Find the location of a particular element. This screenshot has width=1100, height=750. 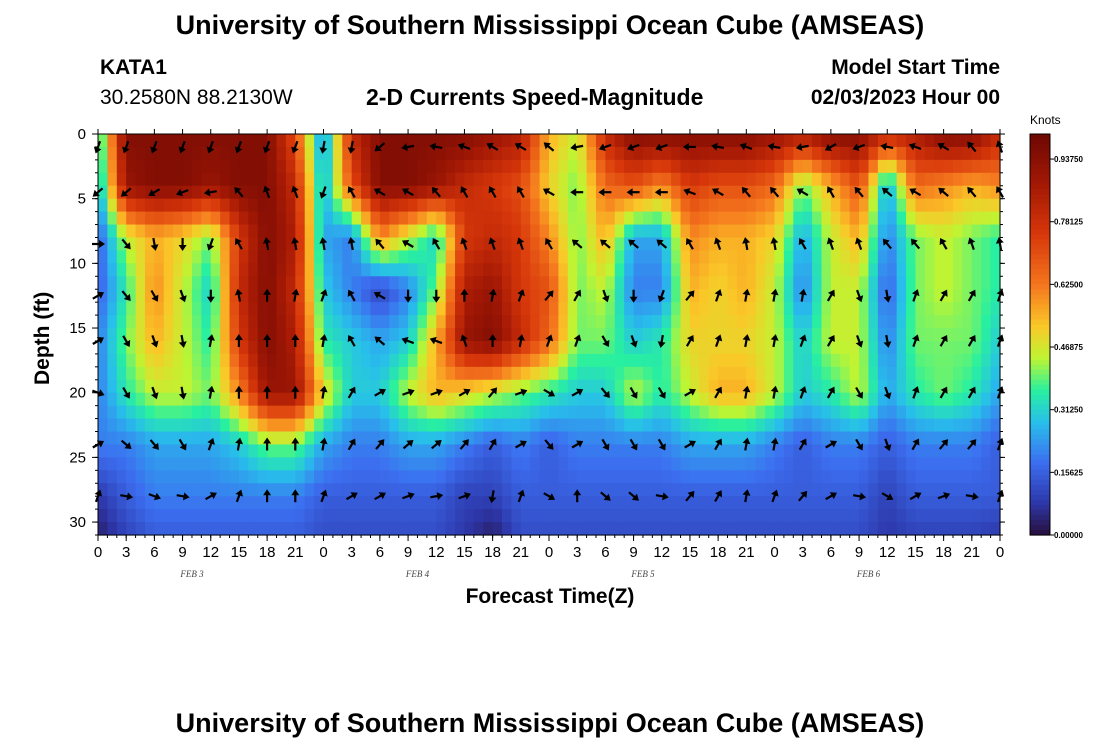

x-tick-label: 15 is located at coordinates (915, 552).